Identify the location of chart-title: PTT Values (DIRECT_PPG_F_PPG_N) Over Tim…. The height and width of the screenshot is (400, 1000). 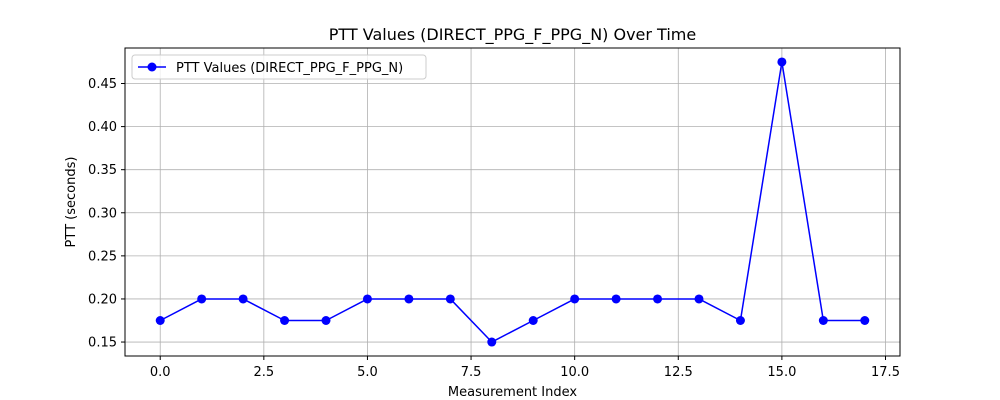
(512, 35).